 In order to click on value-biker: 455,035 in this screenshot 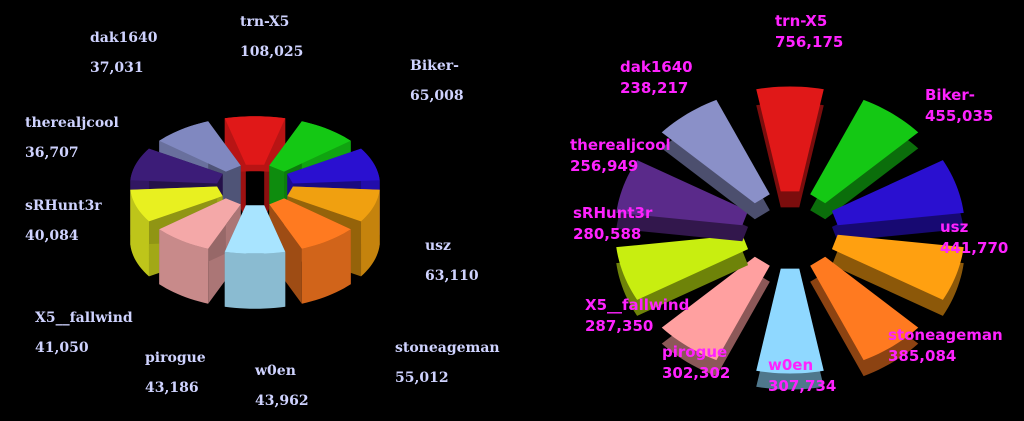, I will do `click(959, 116)`.